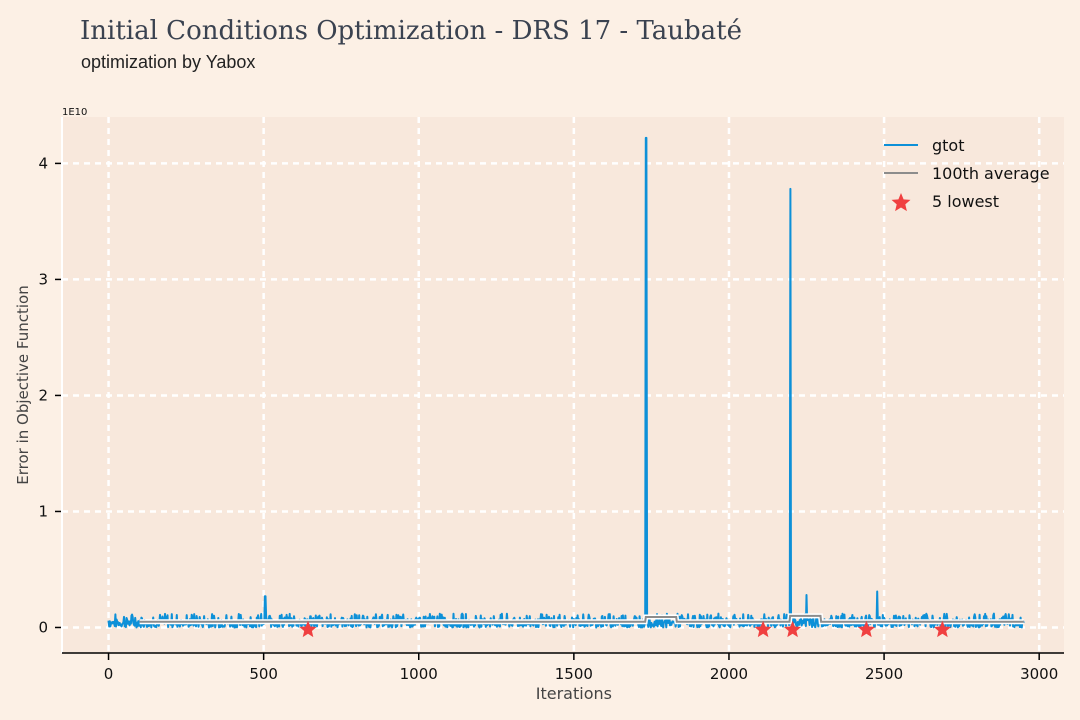  Describe the element at coordinates (43, 163) in the screenshot. I see `y-tick-label: 4` at that location.